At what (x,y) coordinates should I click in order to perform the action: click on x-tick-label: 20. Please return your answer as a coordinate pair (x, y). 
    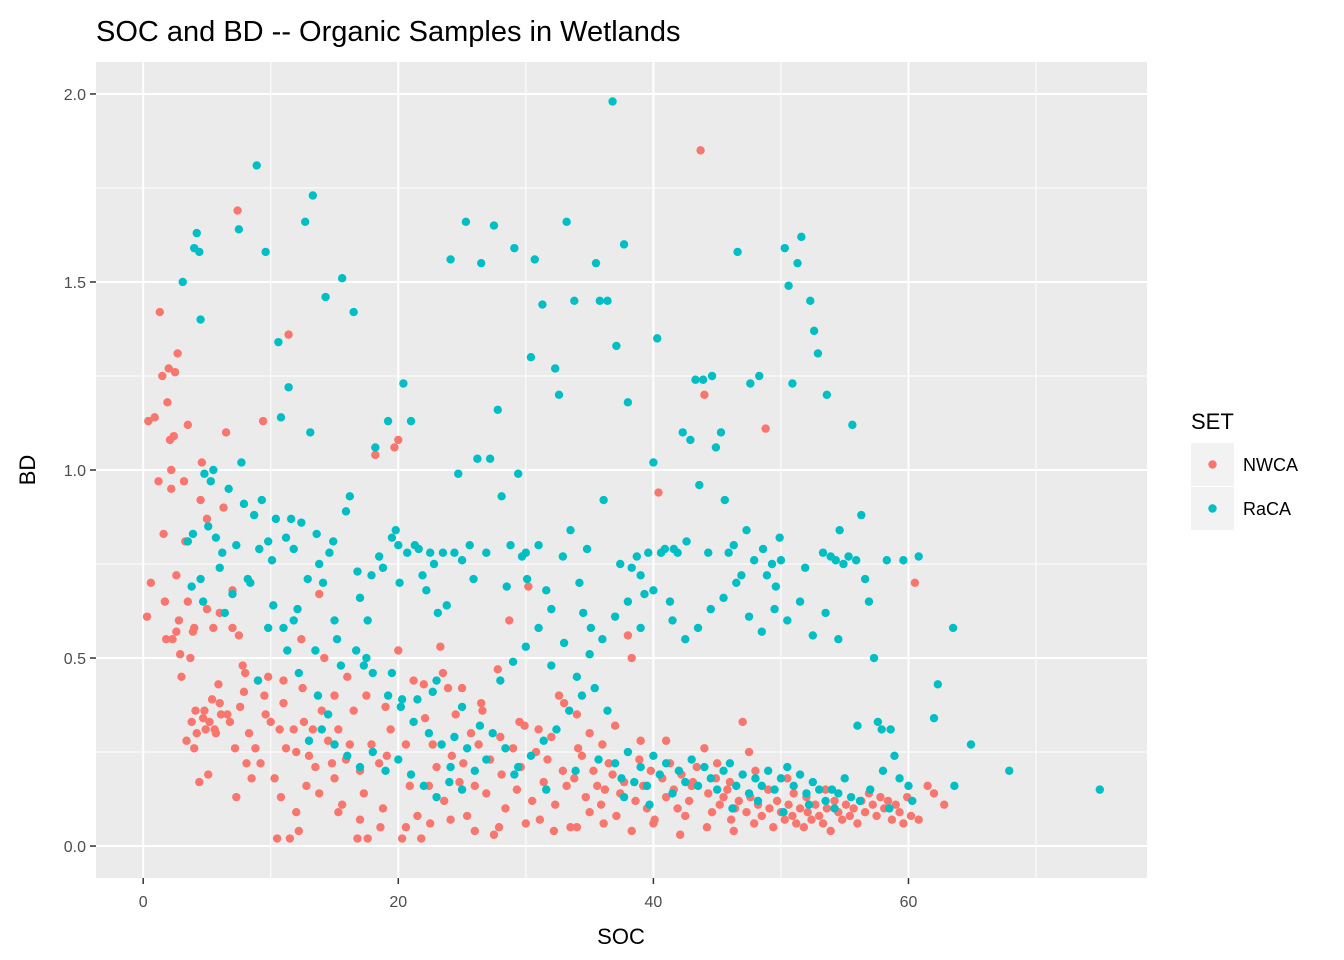
    Looking at the image, I should click on (398, 902).